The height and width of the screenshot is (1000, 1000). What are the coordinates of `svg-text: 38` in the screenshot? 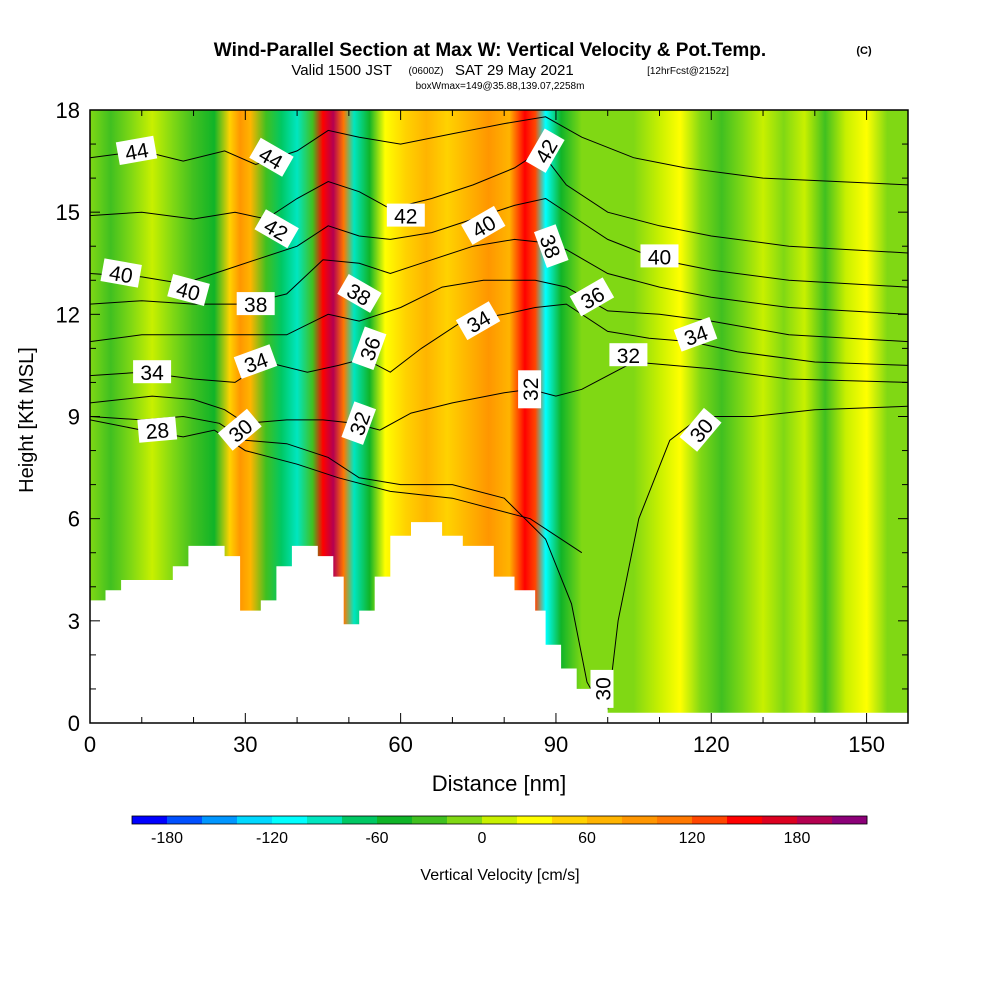 It's located at (255, 305).